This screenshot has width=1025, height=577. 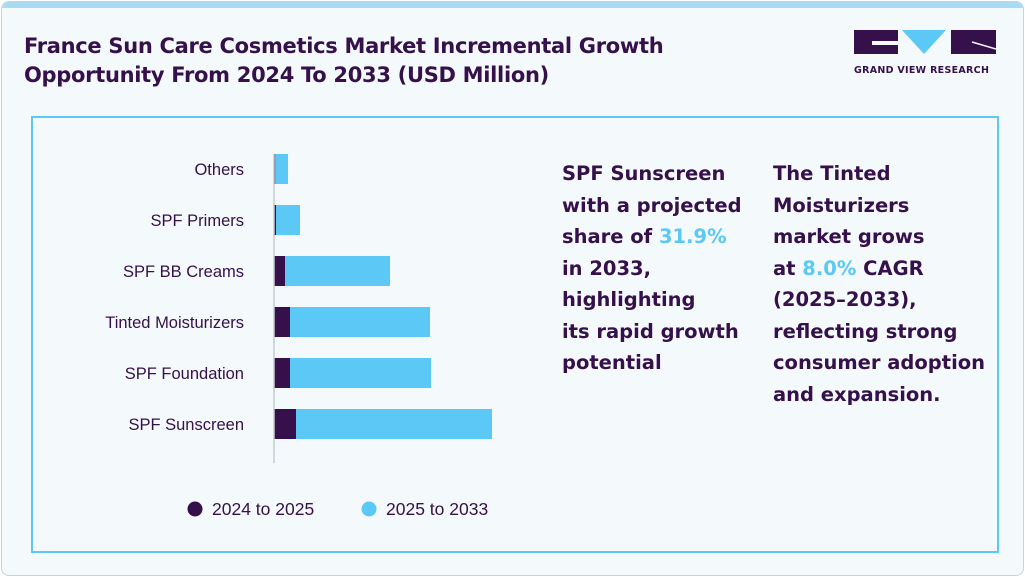 I want to click on insight-line: at 8.0% CAGR, so click(x=879, y=269).